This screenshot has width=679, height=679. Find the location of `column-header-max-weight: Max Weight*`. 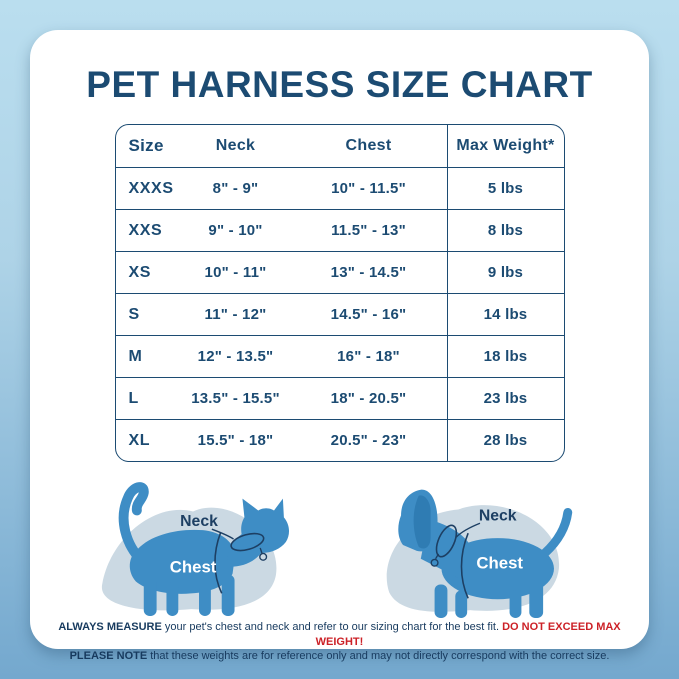

column-header-max-weight: Max Weight* is located at coordinates (505, 146).